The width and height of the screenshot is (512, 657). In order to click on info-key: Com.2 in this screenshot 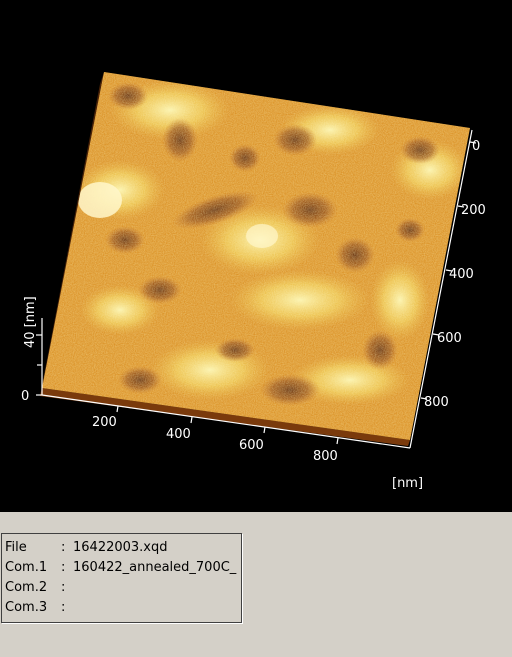, I will do `click(33, 588)`.